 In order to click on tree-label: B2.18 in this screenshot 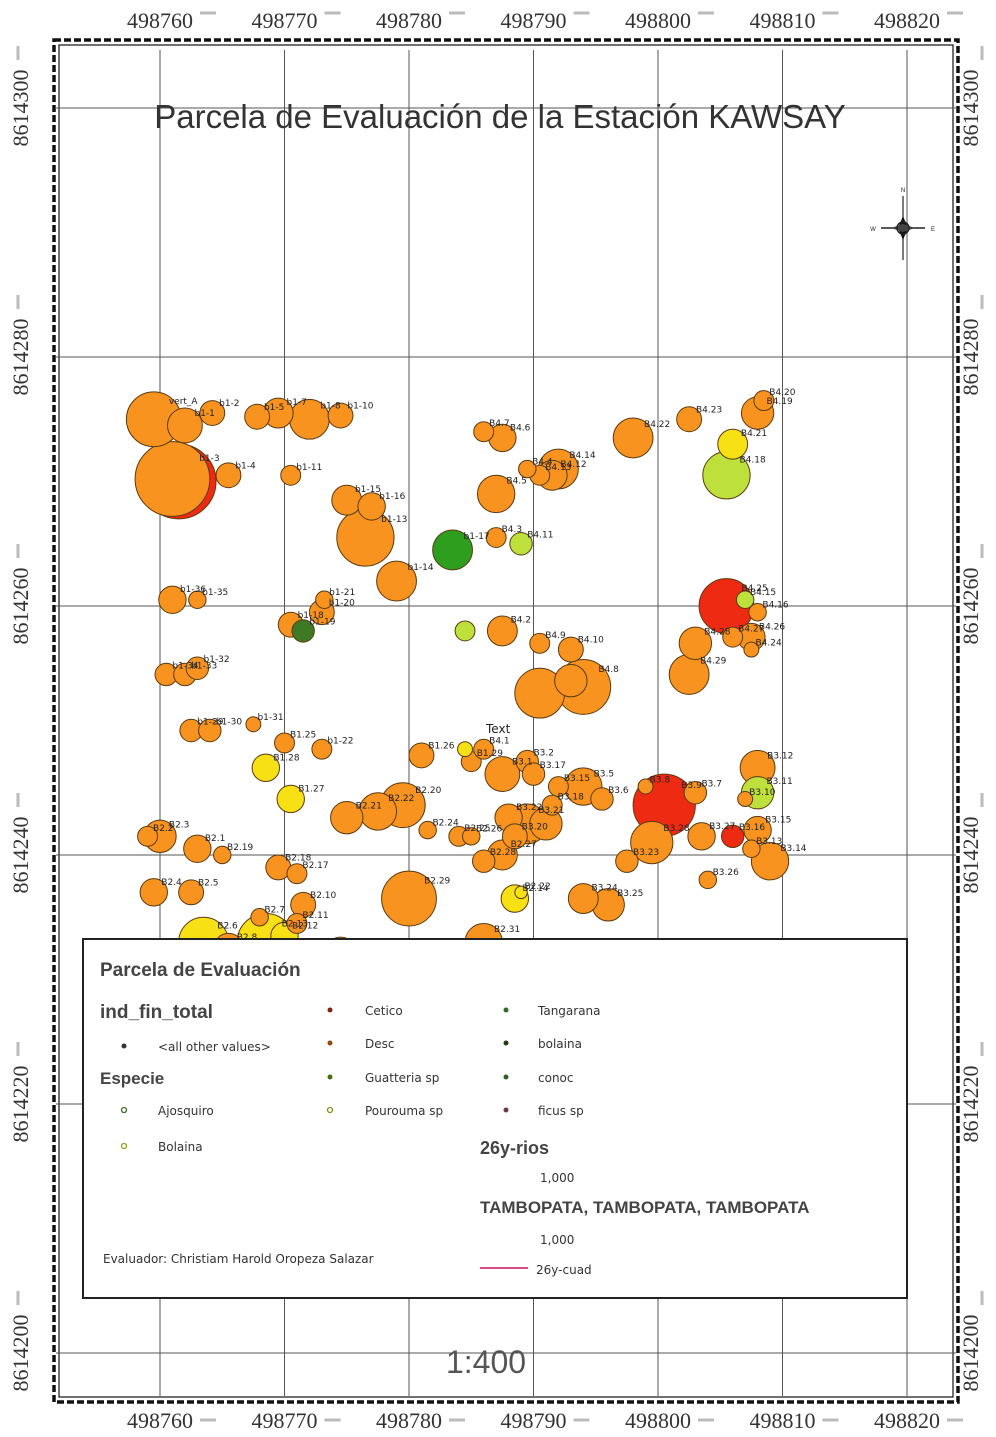, I will do `click(298, 859)`.